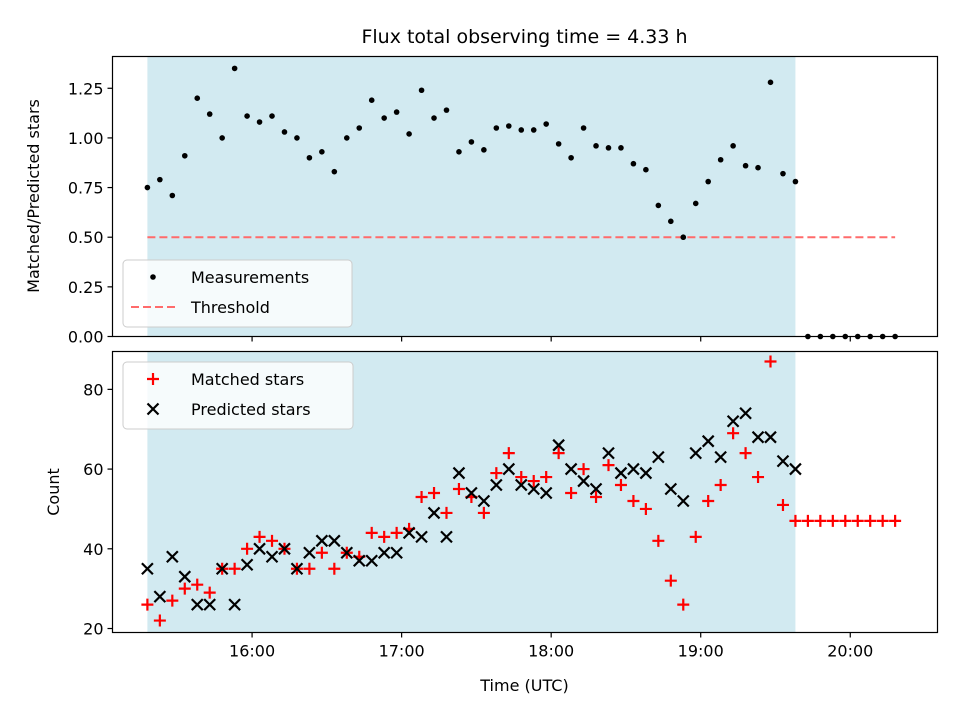  What do you see at coordinates (86, 188) in the screenshot?
I see `y-tick-label: 0.75` at bounding box center [86, 188].